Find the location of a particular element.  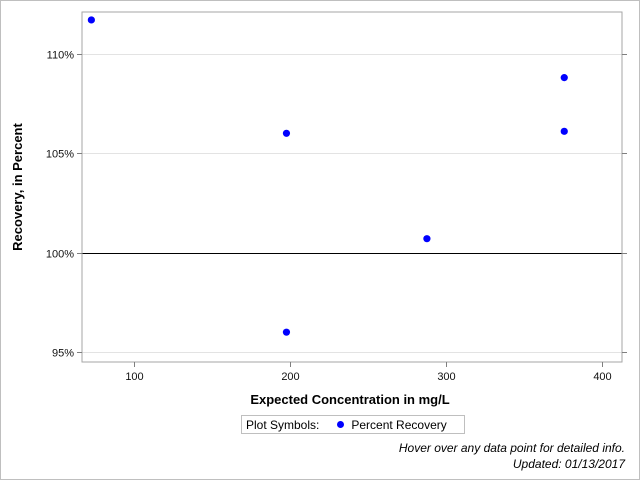

y-tick-label: 105% is located at coordinates (60, 155).